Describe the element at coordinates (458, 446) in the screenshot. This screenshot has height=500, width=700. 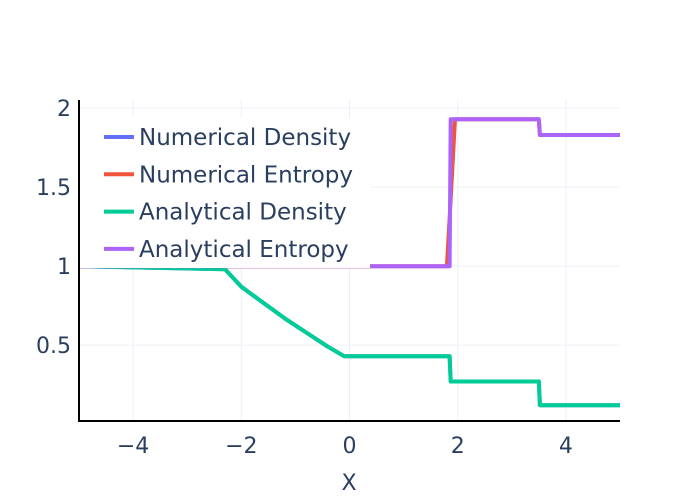
I see `x-tick-label: 2` at that location.